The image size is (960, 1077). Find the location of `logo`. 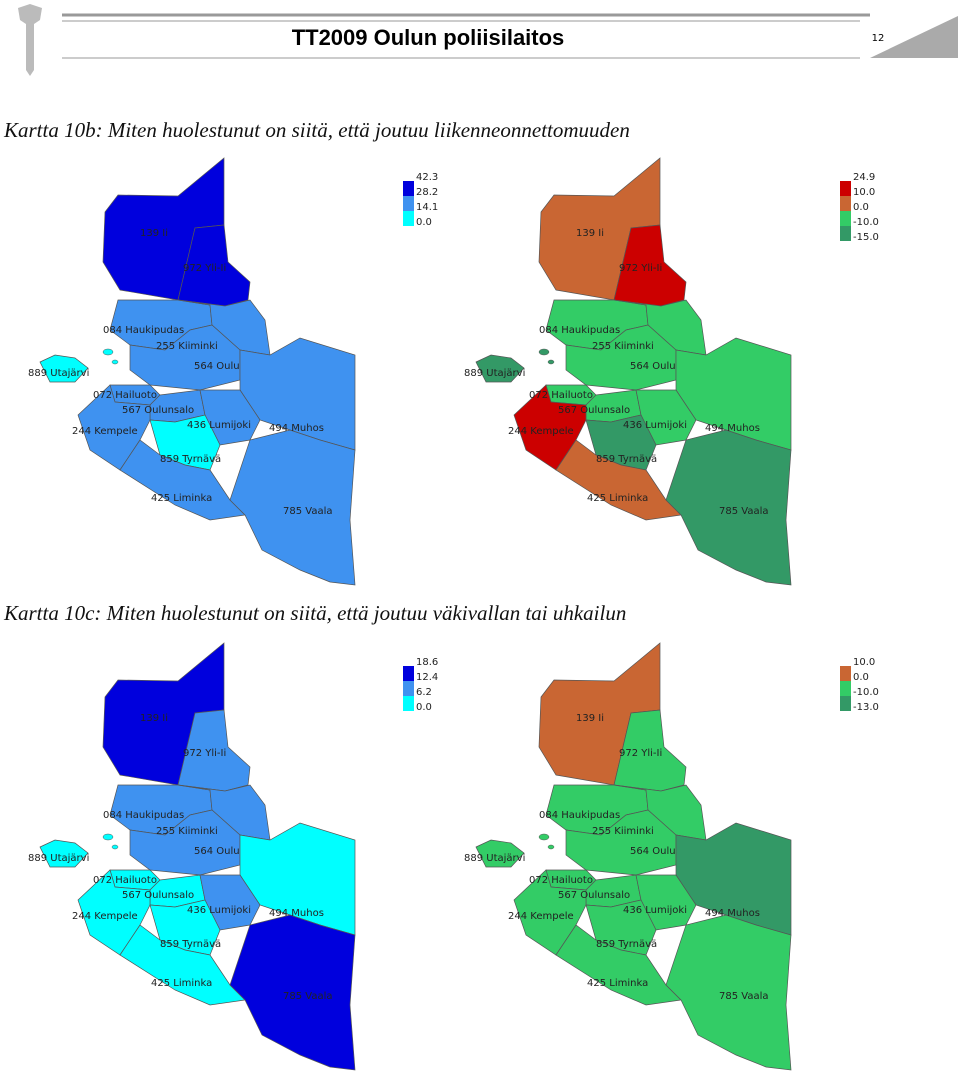

logo is located at coordinates (30, 40).